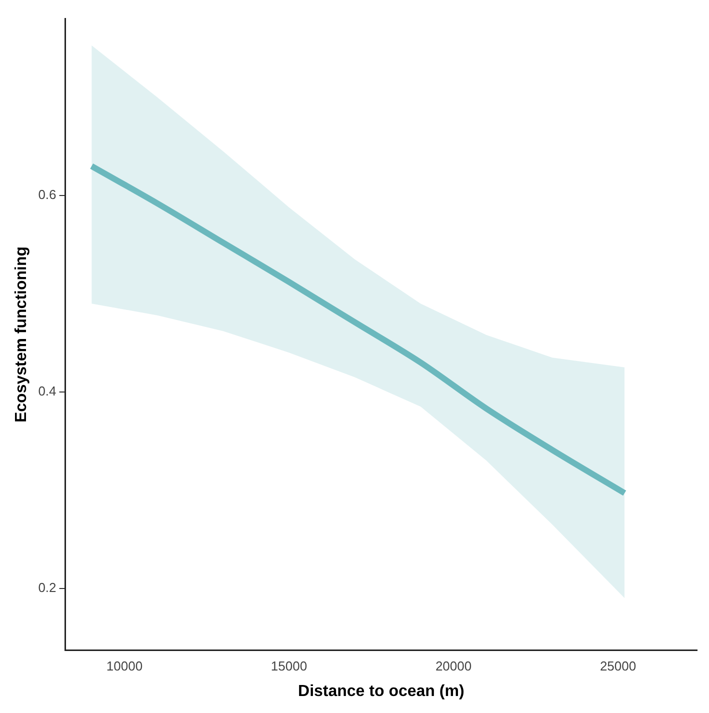 This screenshot has width=709, height=713. What do you see at coordinates (47, 587) in the screenshot?
I see `y-tick-label: 0.2` at bounding box center [47, 587].